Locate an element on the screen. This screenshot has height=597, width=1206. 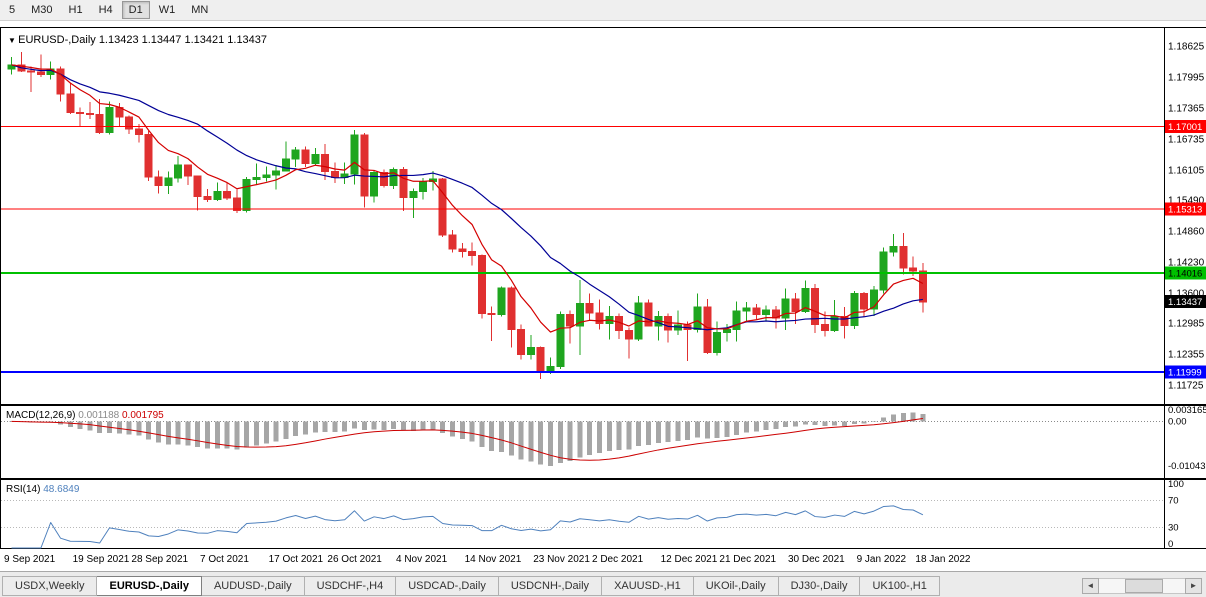
timeframe-button-h1: H1 is located at coordinates (75, 10).